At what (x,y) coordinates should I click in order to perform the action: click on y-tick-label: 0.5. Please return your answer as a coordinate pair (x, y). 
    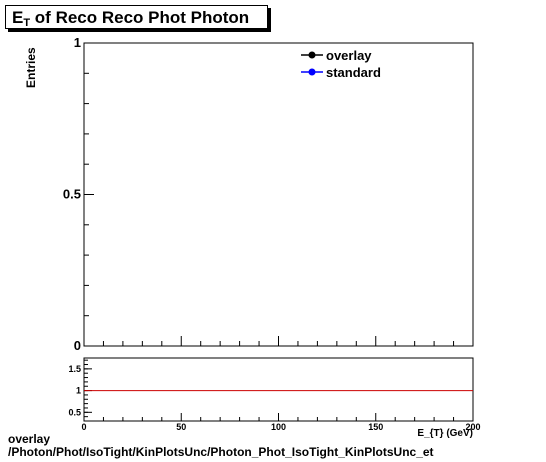
    Looking at the image, I should click on (72, 194).